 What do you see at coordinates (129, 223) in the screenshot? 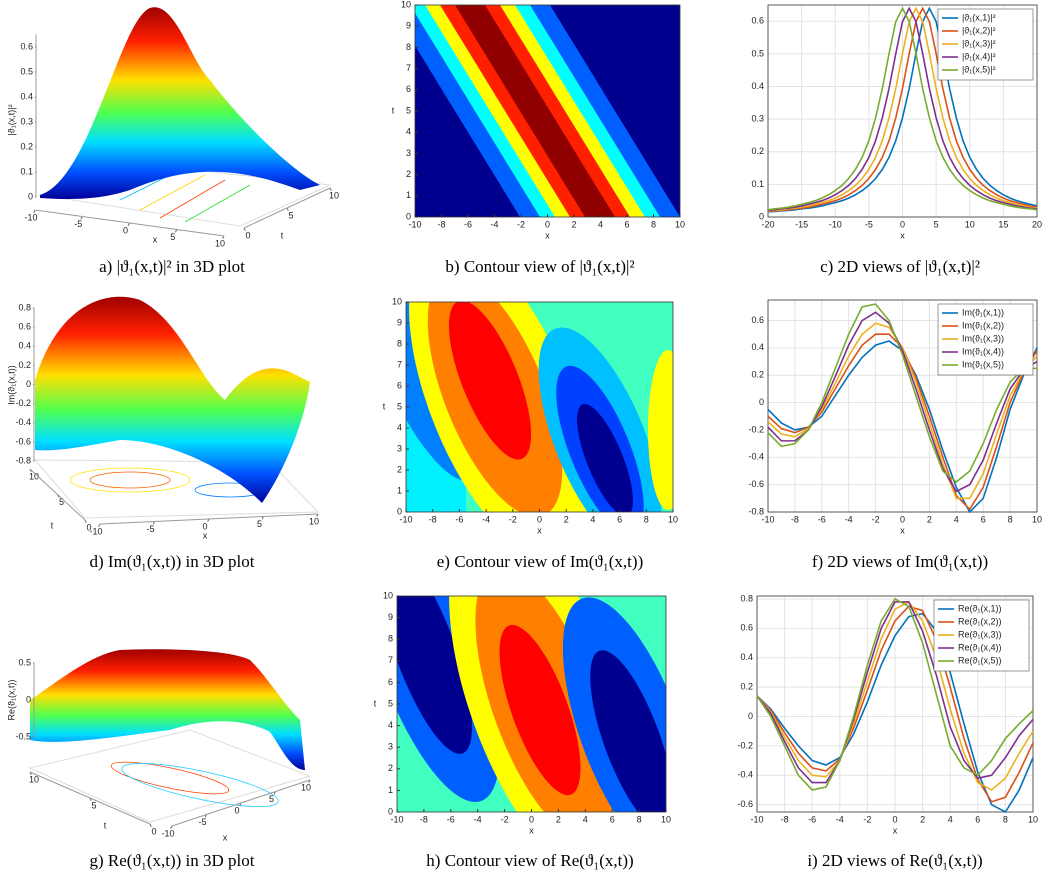
I see `x-axis` at bounding box center [129, 223].